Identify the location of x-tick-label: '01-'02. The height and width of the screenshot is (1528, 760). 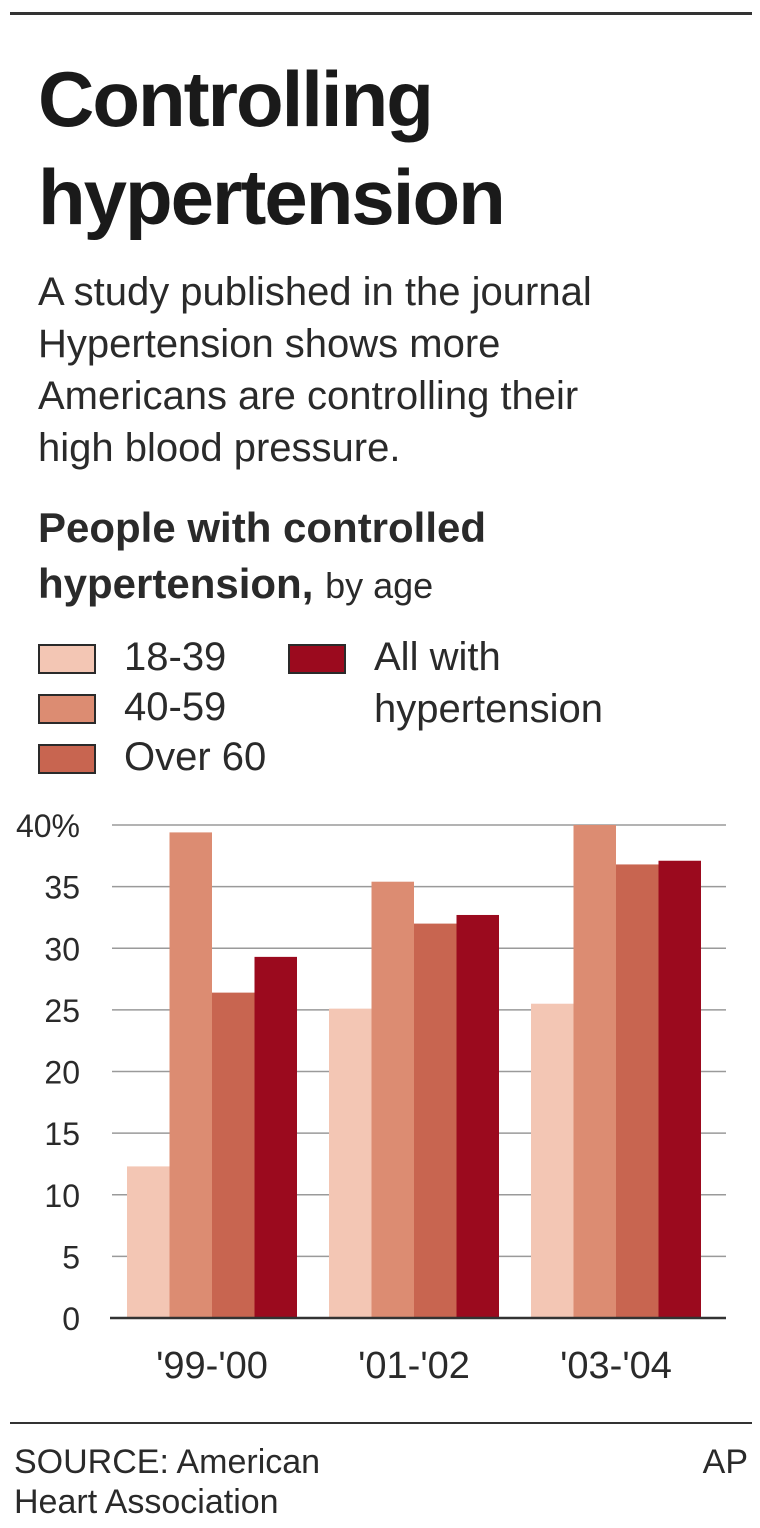
(414, 1366).